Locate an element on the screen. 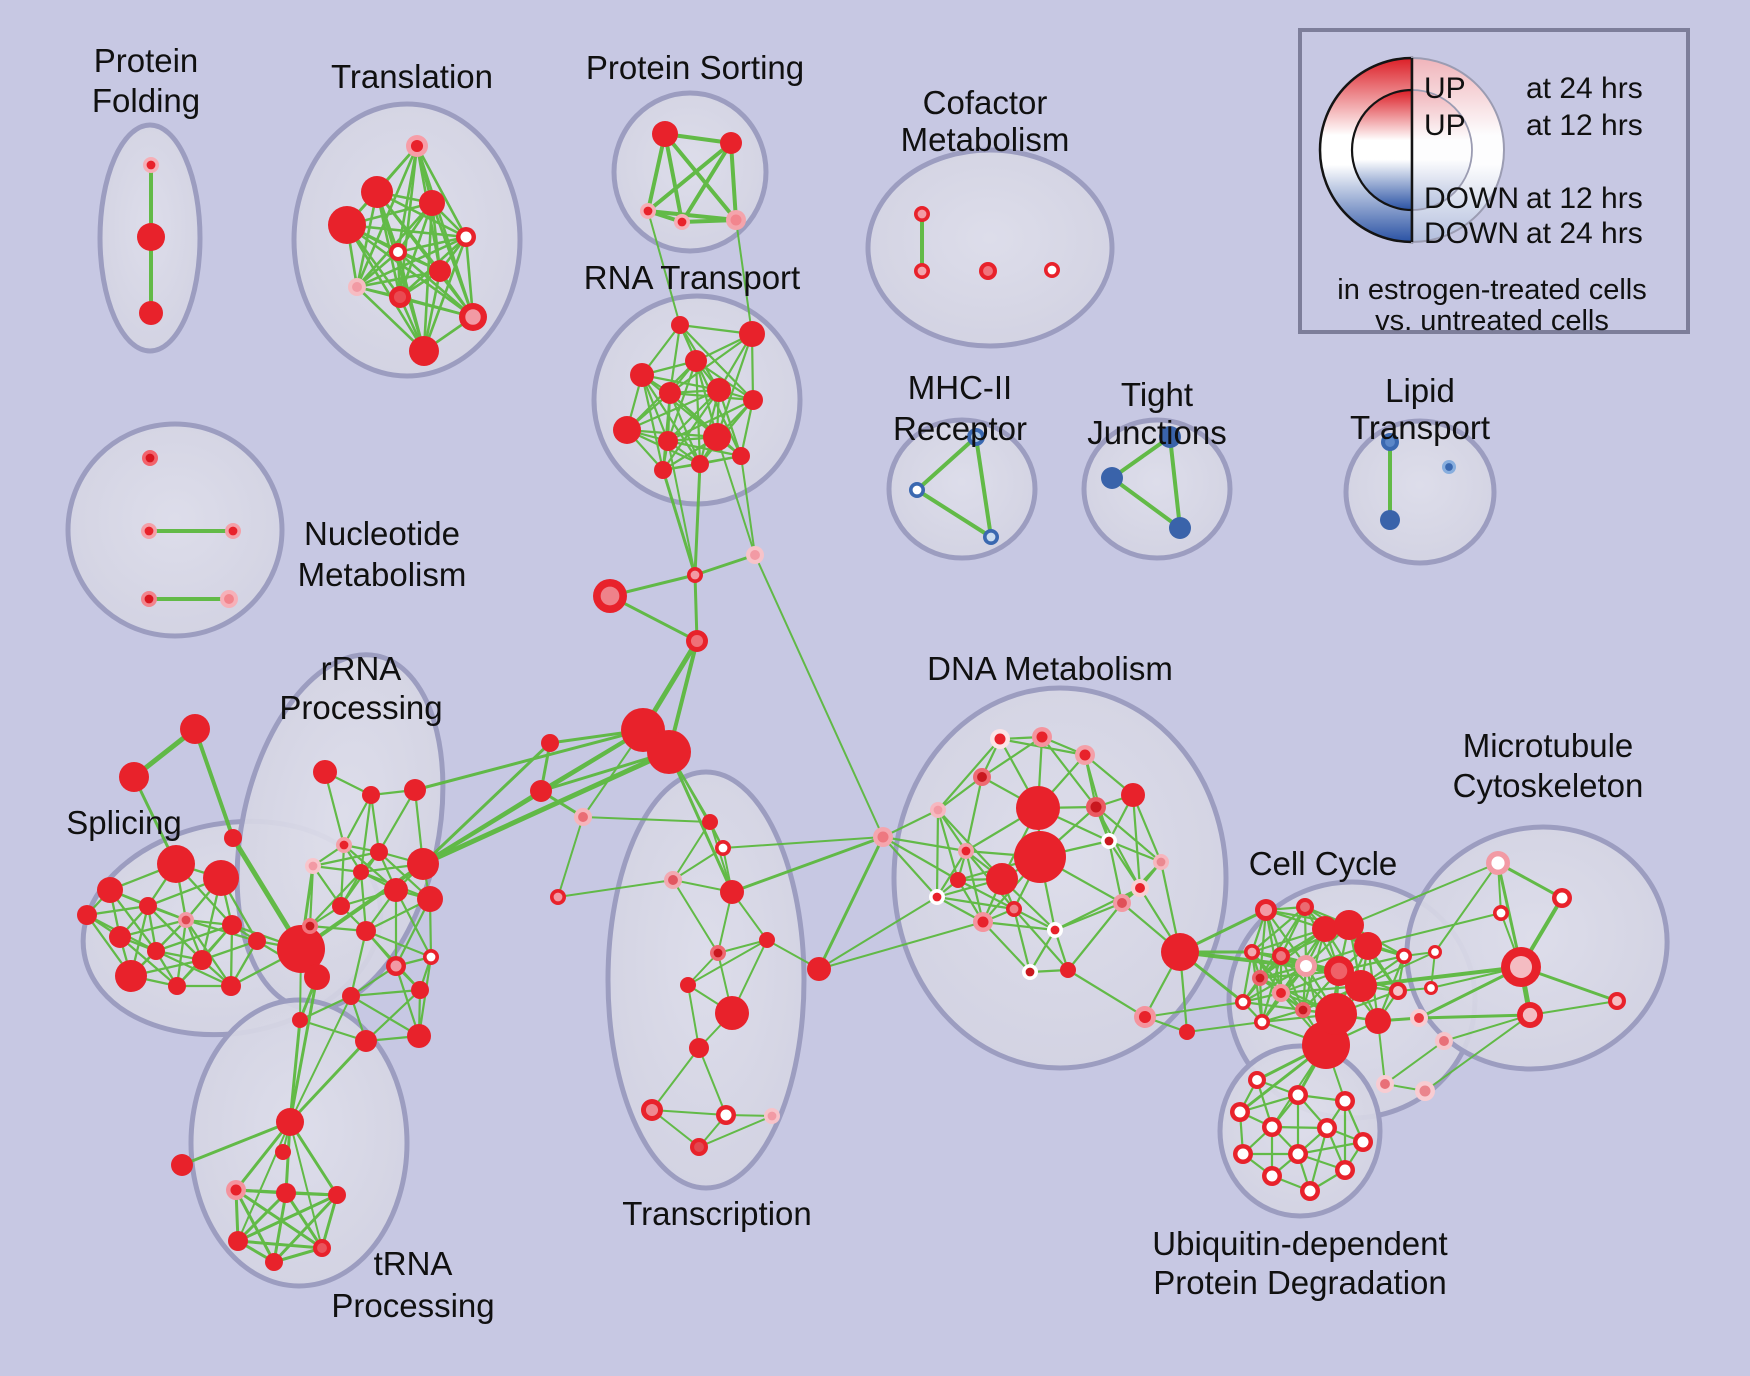 Image resolution: width=1750 pixels, height=1376 pixels. legend-up12-time: at 12 hrs is located at coordinates (1584, 125).